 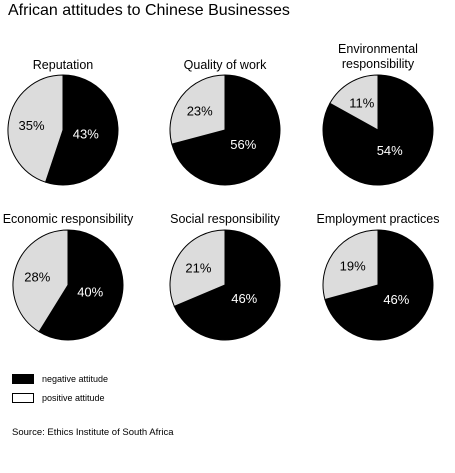 What do you see at coordinates (361, 103) in the screenshot?
I see `positive-value-label: 11%` at bounding box center [361, 103].